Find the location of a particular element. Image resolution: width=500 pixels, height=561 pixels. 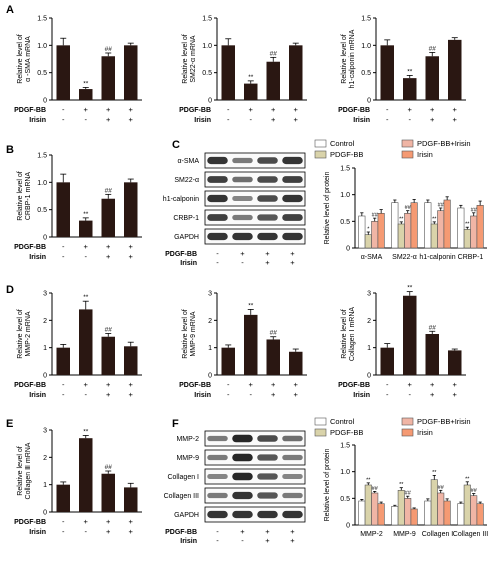

D1-treatment-sign-pdgf-1: + is located at coordinates (86, 384).